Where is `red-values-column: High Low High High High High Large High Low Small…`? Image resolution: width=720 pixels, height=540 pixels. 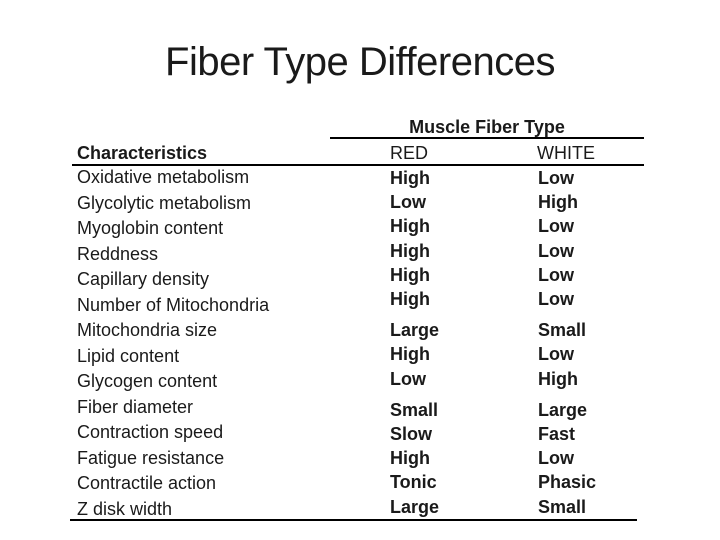
red-values-column: High Low High High High High Large High Low Small… is located at coordinates (460, 346).